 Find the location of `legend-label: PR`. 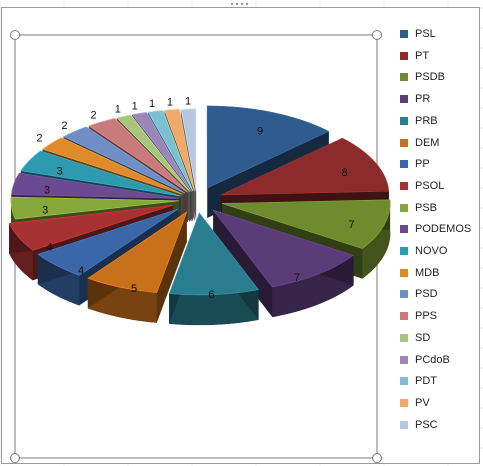

legend-label: PR is located at coordinates (423, 99).